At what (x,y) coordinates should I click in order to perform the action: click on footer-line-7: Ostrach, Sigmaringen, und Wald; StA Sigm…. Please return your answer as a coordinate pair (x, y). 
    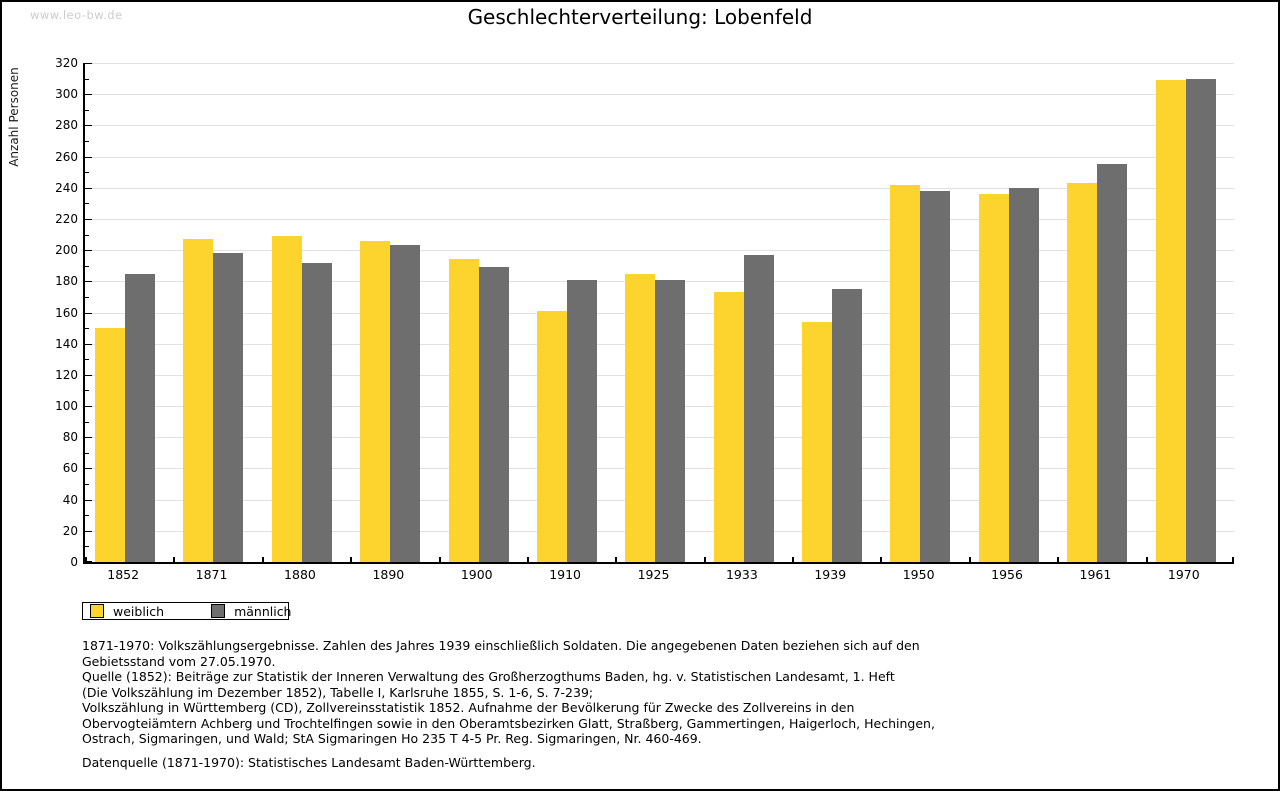
    Looking at the image, I should click on (392, 738).